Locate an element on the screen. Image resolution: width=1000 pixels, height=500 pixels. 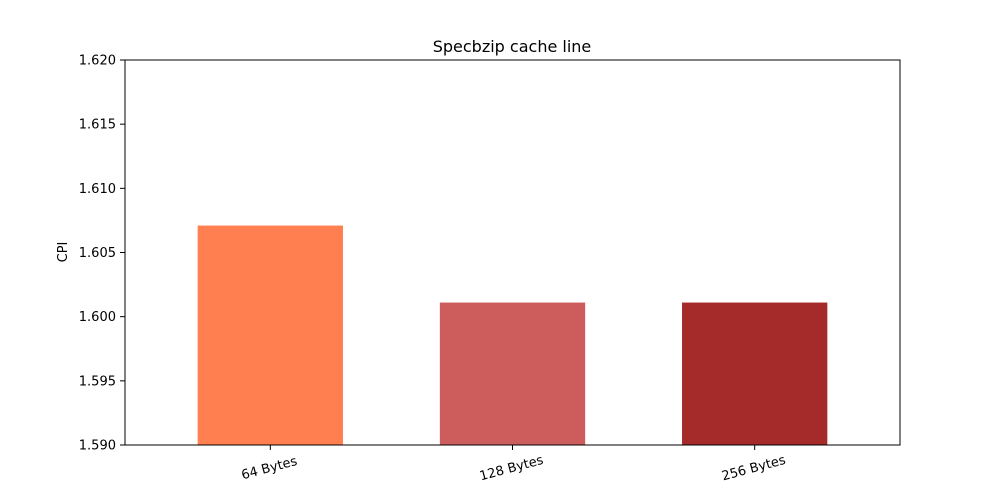
y-axis-label: CPI is located at coordinates (63, 252).